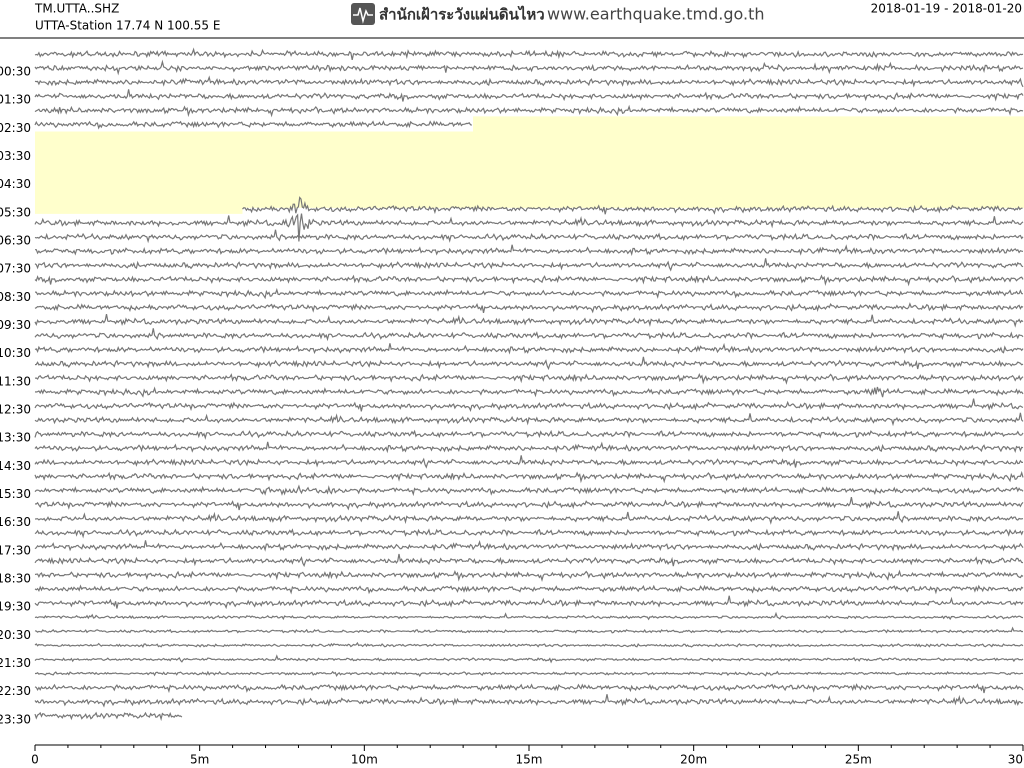  Describe the element at coordinates (529, 760) in the screenshot. I see `x-tick-label: 15m` at that location.